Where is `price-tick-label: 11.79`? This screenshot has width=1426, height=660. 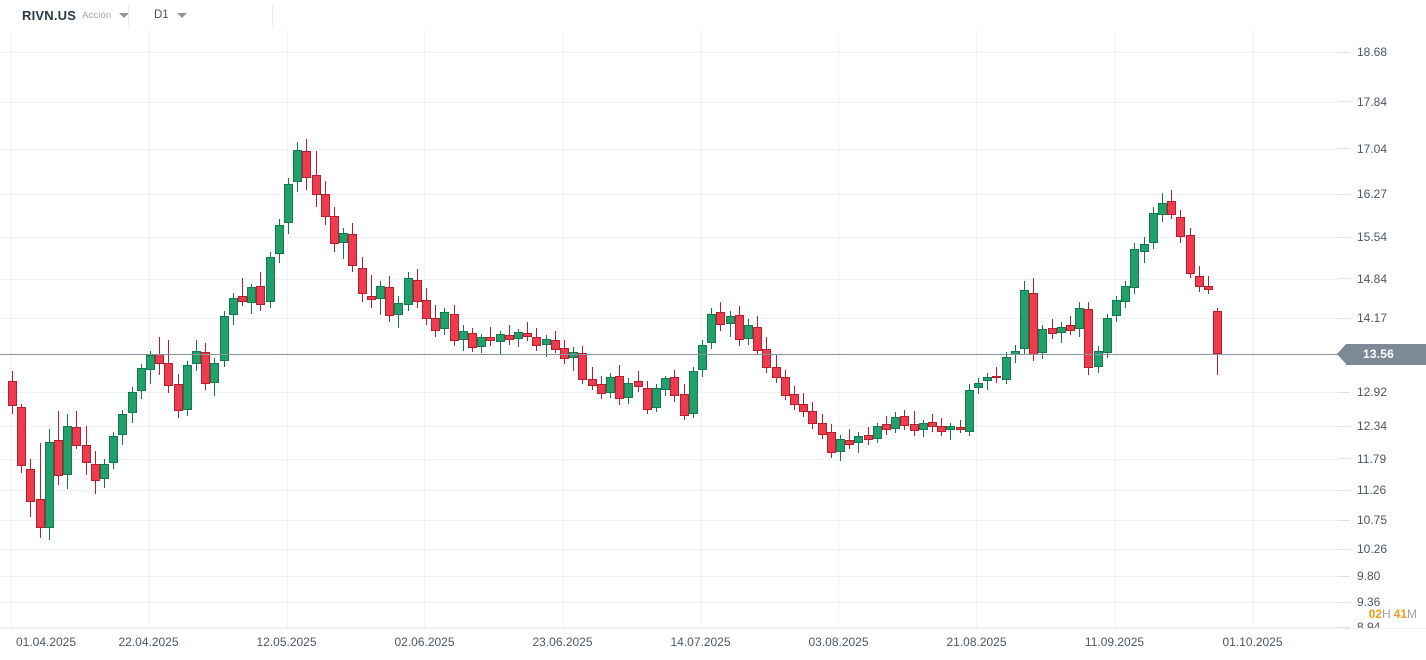 price-tick-label: 11.79 is located at coordinates (1372, 458).